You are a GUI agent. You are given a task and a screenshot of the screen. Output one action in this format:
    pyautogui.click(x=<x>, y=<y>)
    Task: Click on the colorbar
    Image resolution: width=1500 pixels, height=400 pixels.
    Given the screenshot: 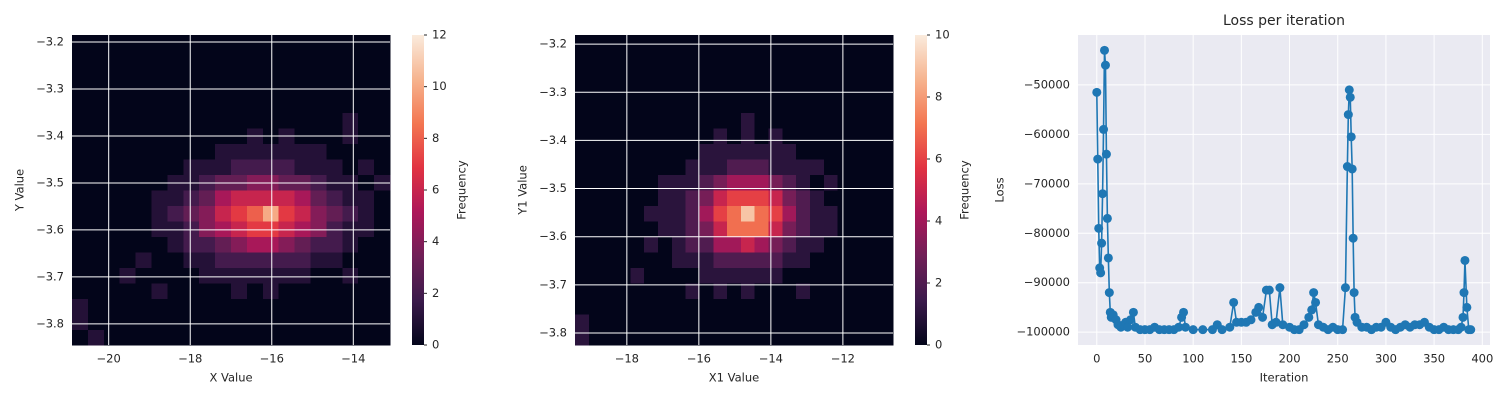 What is the action you would take?
    pyautogui.click(x=418, y=190)
    